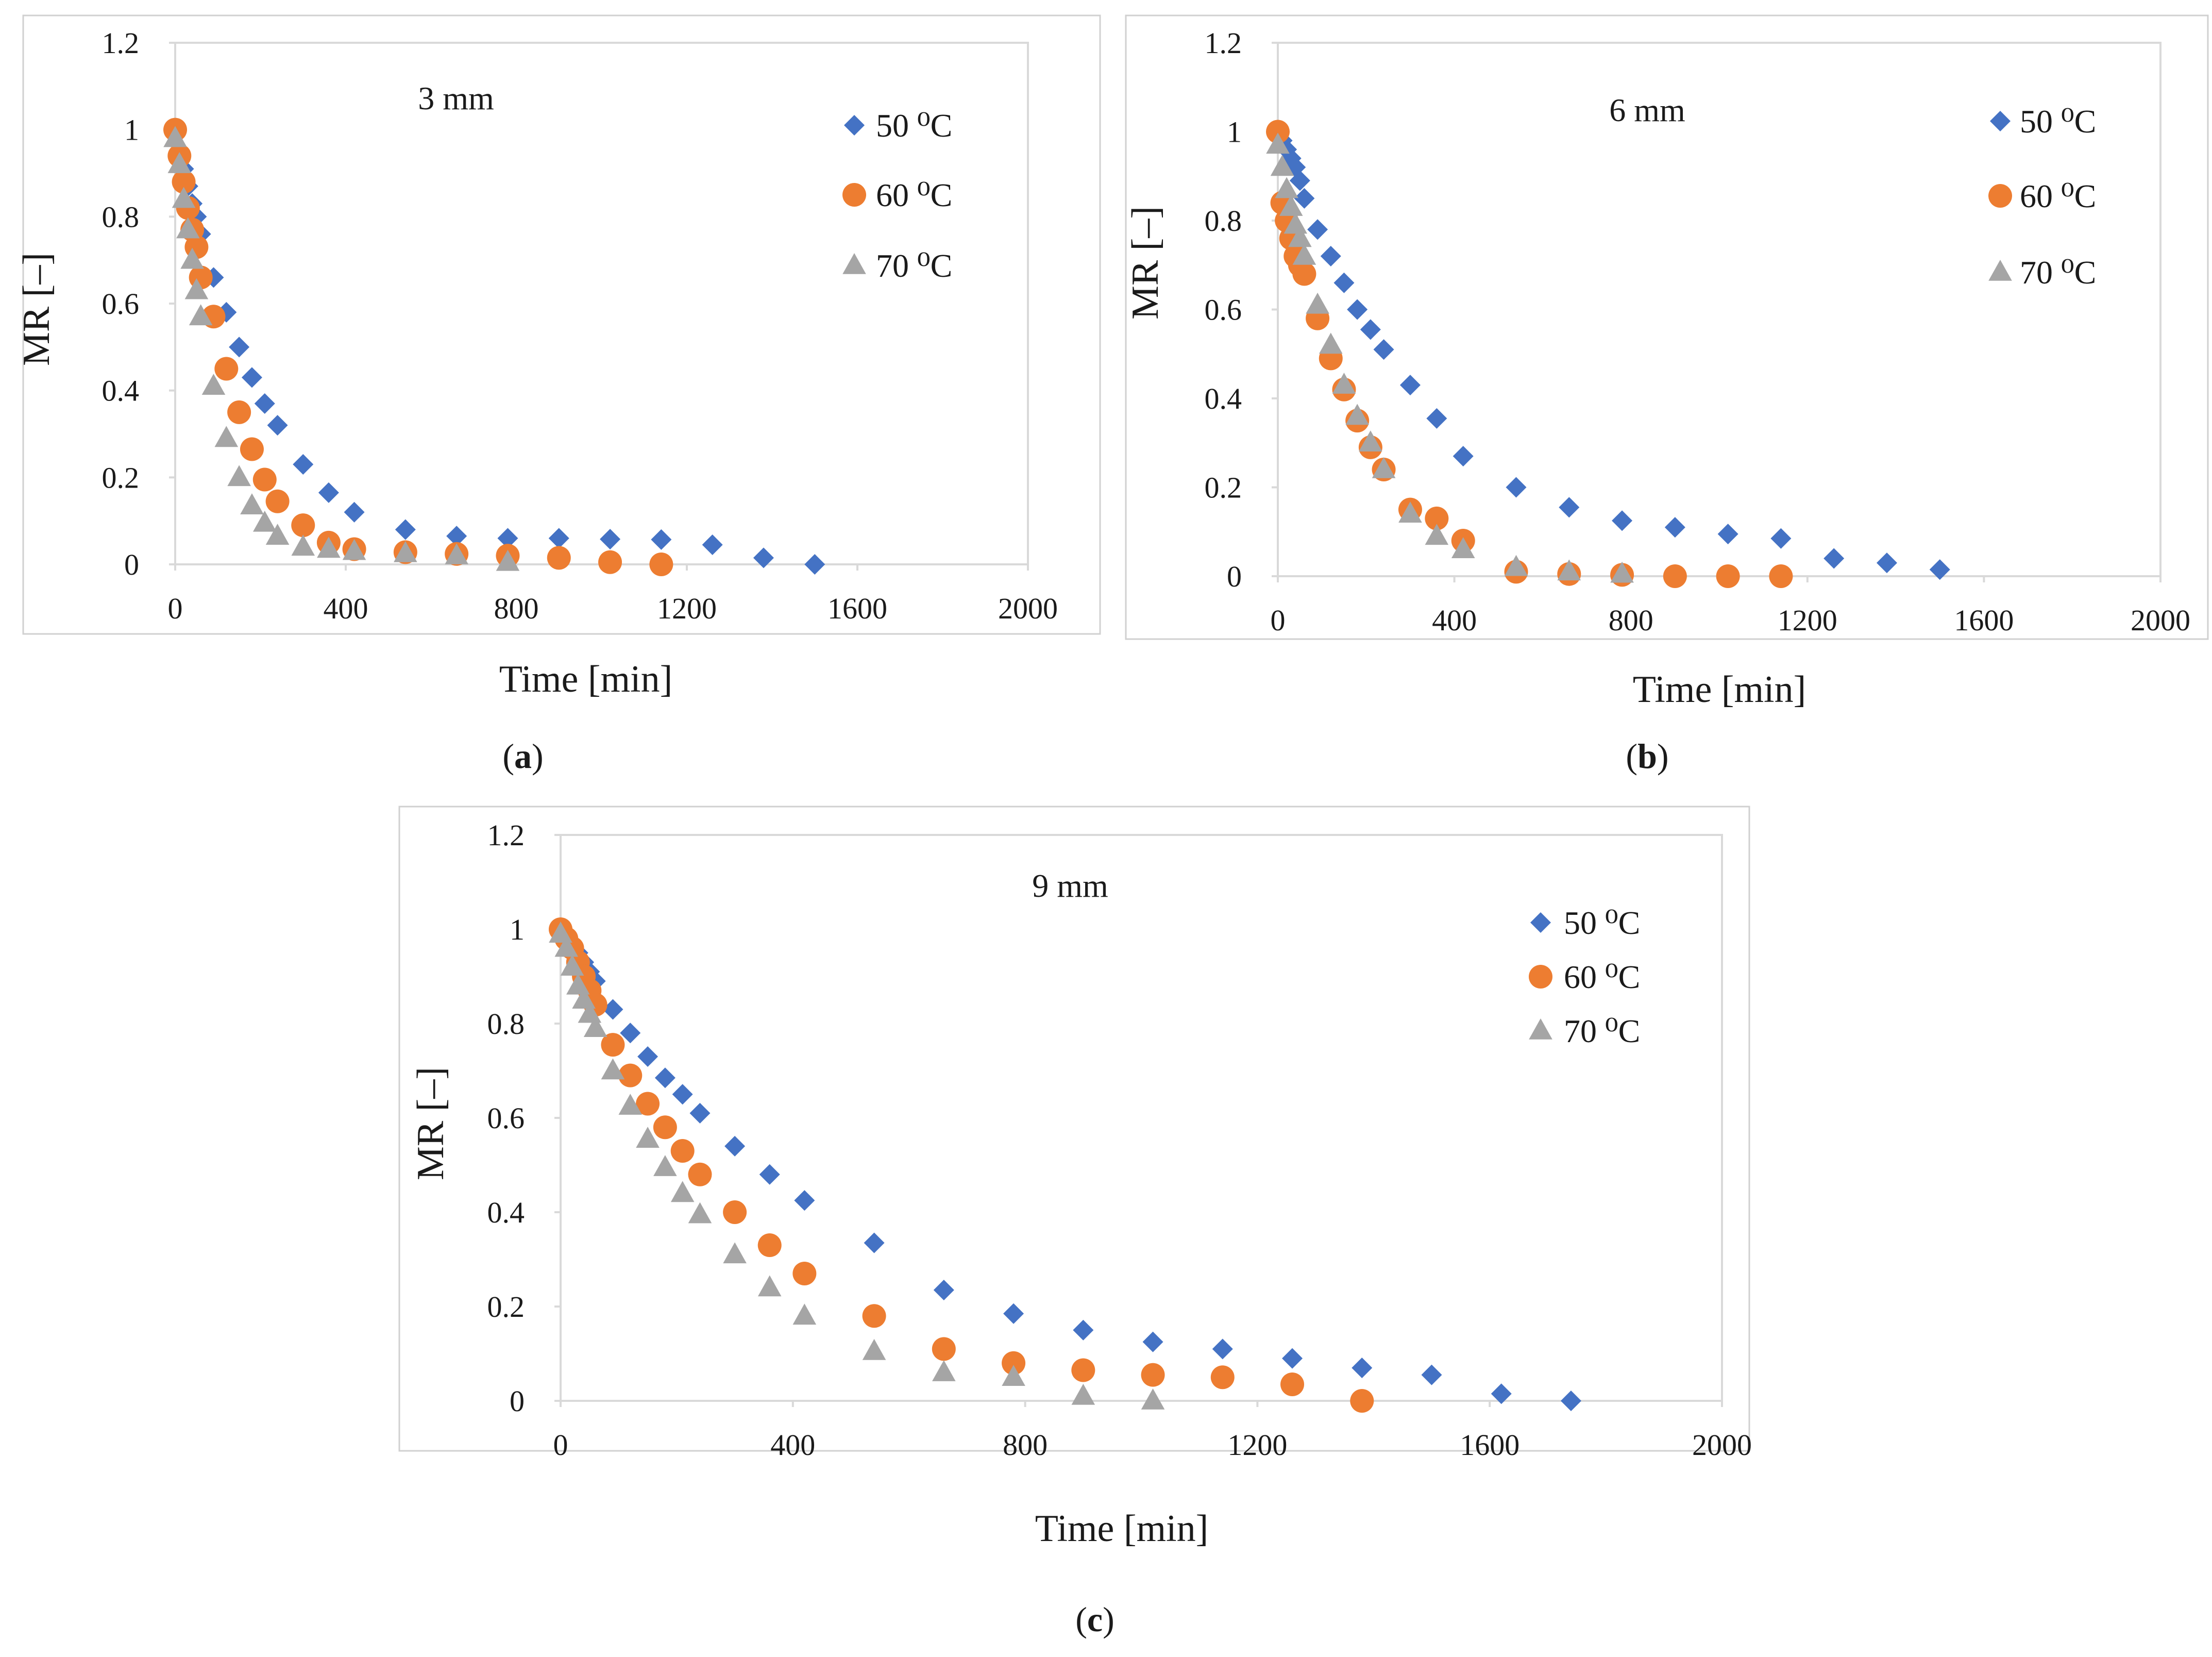  I want to click on chart-c-x-tick-label: 1200, so click(1257, 1445).